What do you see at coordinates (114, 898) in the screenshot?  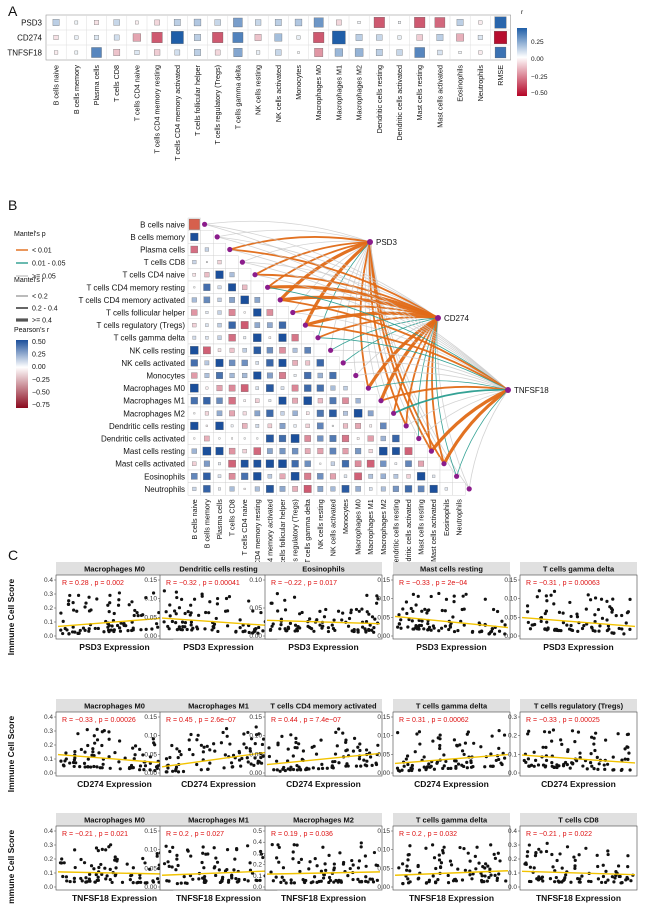 I see `scatter-x-label: TNFSF18 Expression` at bounding box center [114, 898].